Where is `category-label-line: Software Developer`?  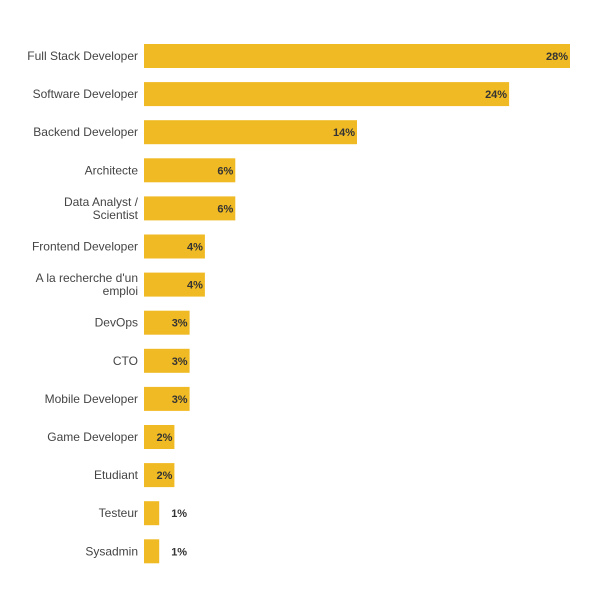 category-label-line: Software Developer is located at coordinates (85, 94).